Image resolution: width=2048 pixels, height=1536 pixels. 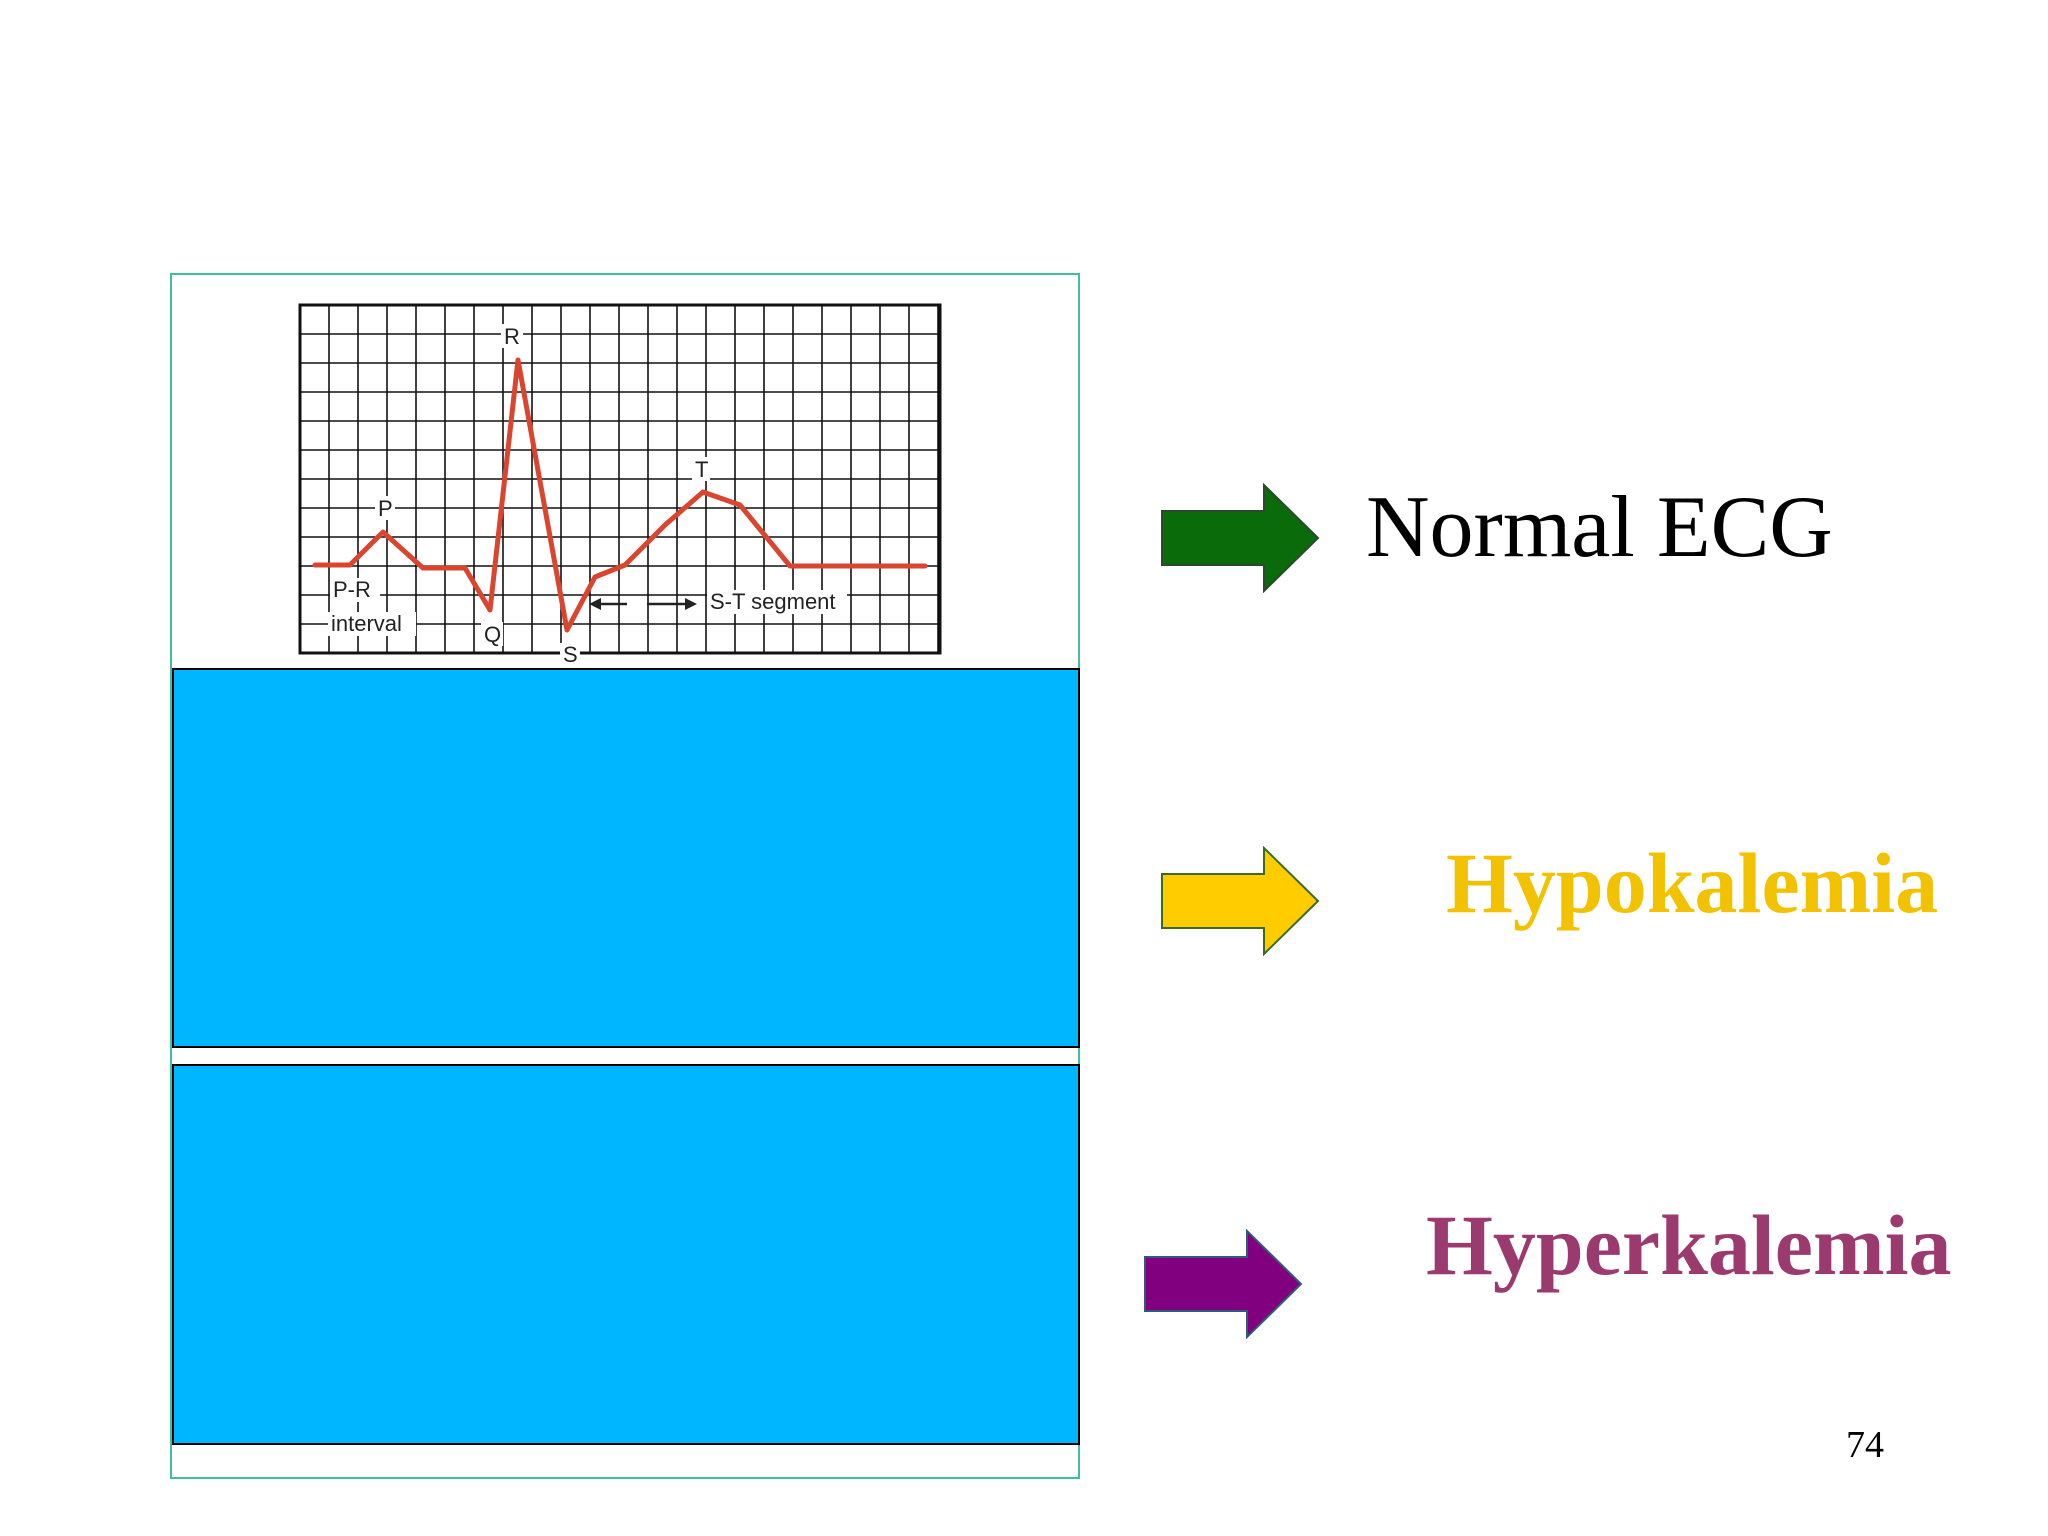 I want to click on ecg-labels: R P T P-R interval Q S S-T segment, so click(x=587, y=495).